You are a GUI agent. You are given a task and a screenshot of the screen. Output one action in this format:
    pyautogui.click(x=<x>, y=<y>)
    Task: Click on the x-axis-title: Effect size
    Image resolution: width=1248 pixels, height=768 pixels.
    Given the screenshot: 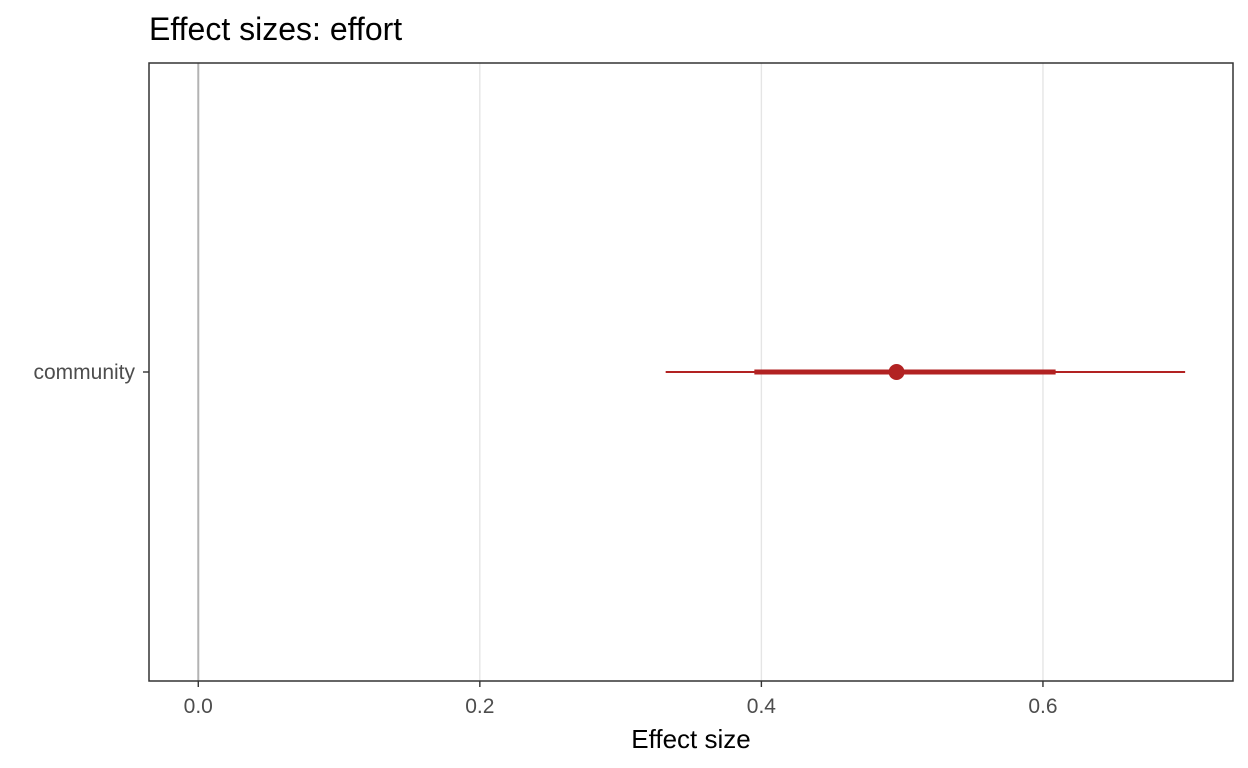 What is the action you would take?
    pyautogui.click(x=690, y=739)
    